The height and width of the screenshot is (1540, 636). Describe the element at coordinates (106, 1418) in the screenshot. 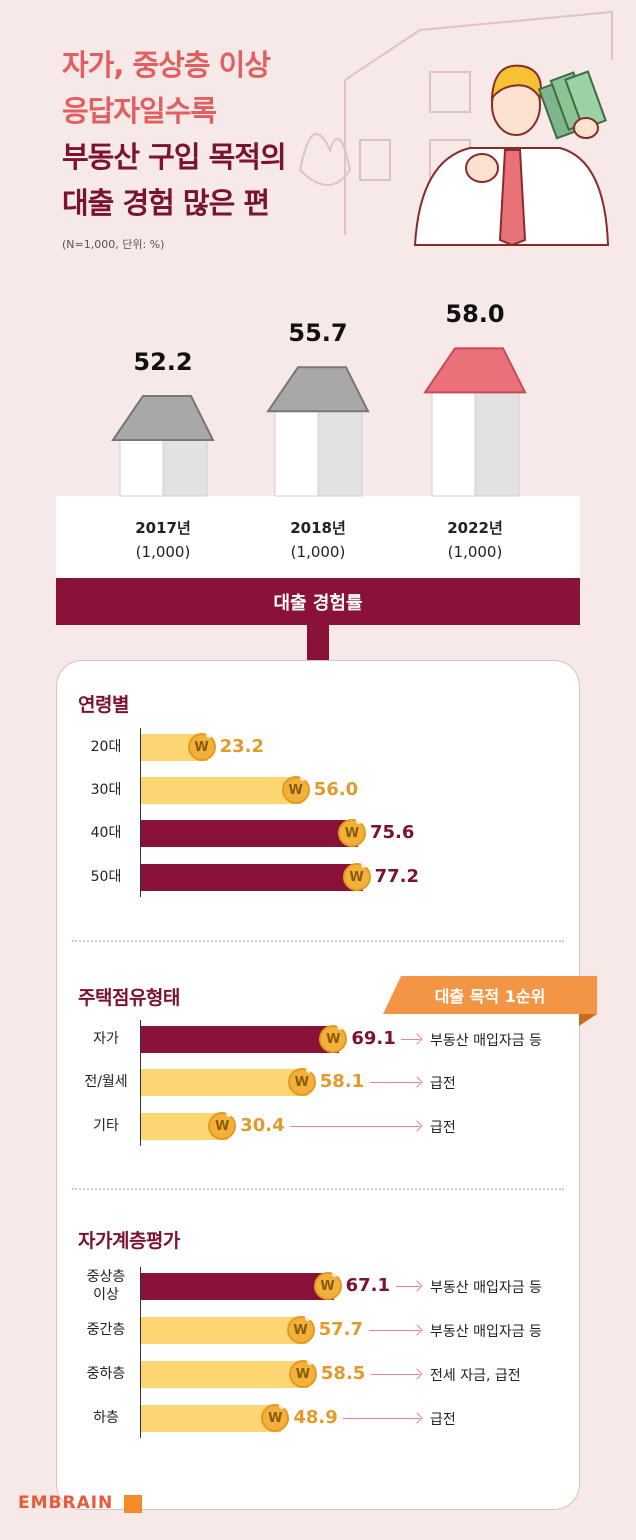

I see `category-label: 하층` at that location.